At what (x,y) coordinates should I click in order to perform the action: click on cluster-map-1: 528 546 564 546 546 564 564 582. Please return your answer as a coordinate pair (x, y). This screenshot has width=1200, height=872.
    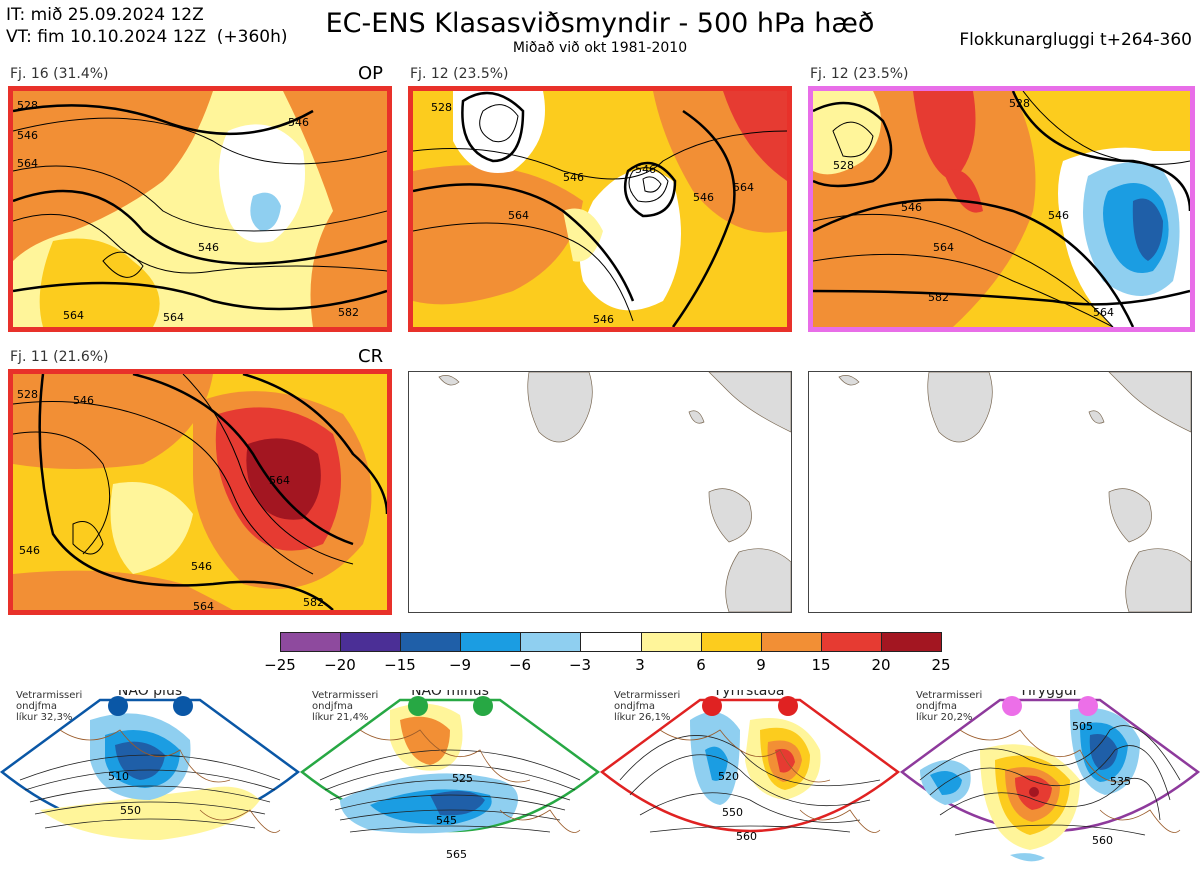
    Looking at the image, I should click on (200, 209).